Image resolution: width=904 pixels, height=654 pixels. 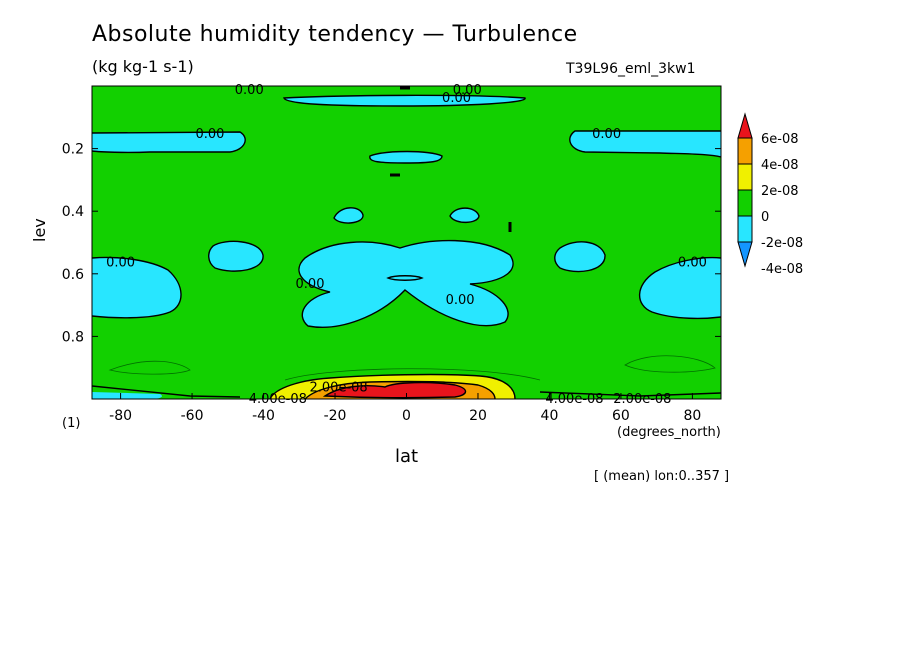 I want to click on neg-region-mid-left-blob, so click(x=236, y=256).